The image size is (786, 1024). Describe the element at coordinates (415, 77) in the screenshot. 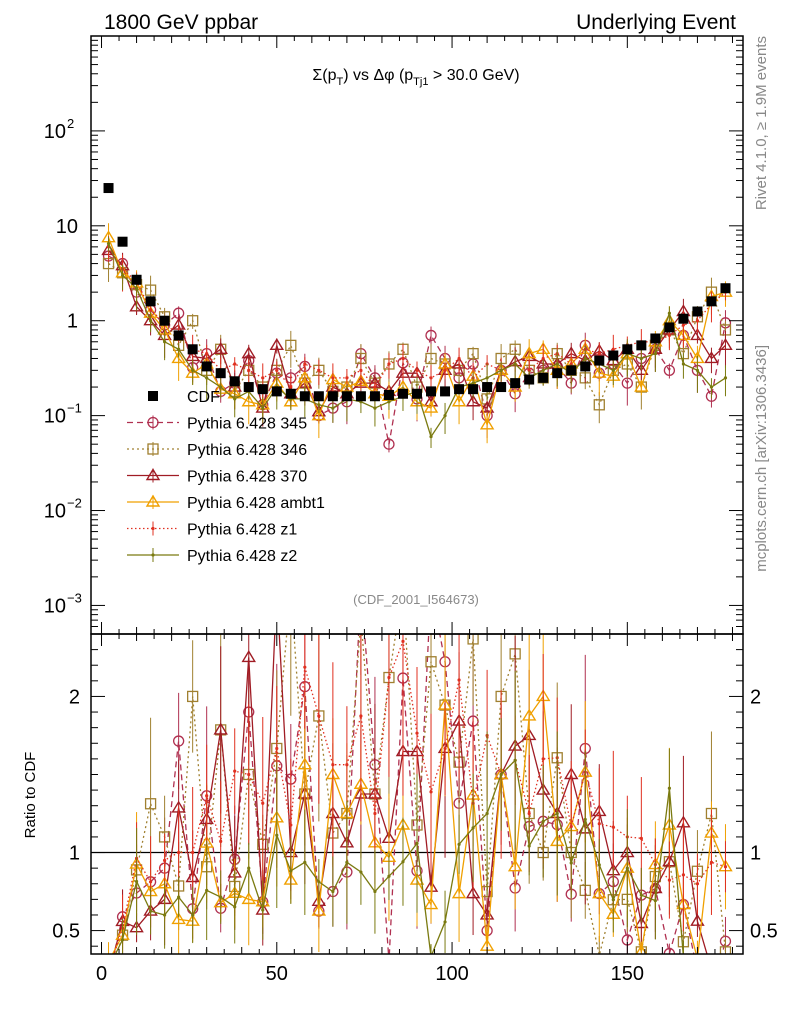

I see `chart-title: Σ(pT) vs Δφ (pTj1 > 30.0 GeV)` at that location.